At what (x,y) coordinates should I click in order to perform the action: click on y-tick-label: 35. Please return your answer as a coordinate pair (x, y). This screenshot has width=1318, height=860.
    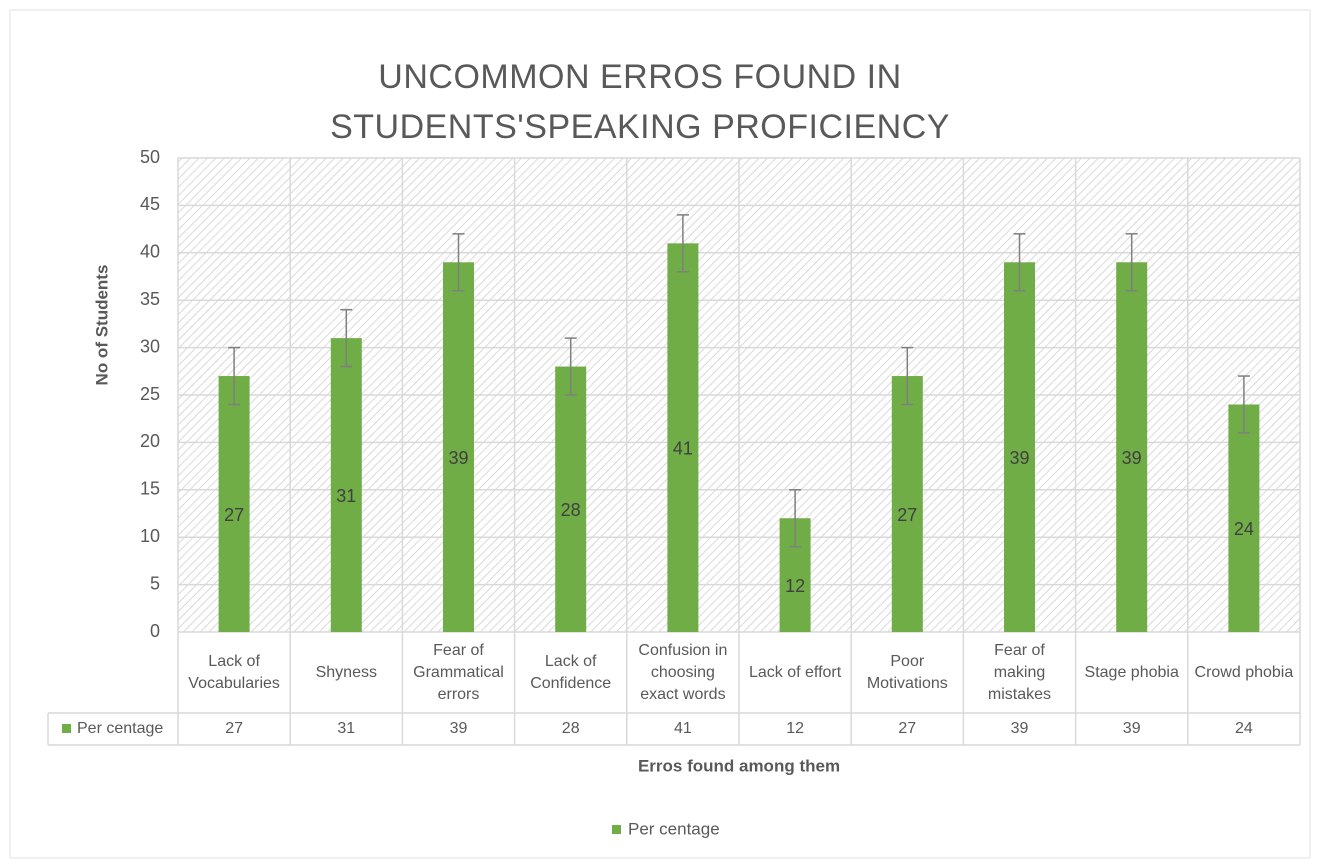
    Looking at the image, I should click on (150, 299).